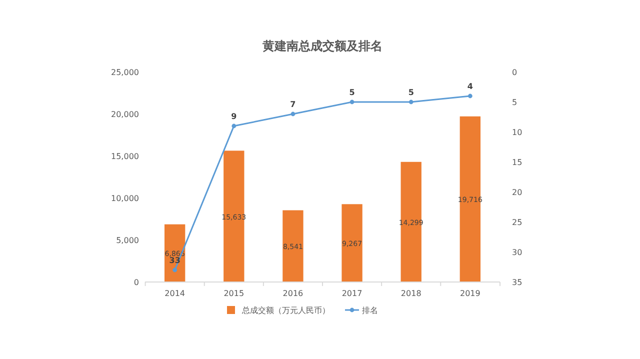 The image size is (640, 359). Describe the element at coordinates (125, 156) in the screenshot. I see `y-tick-label: 15,000` at that location.